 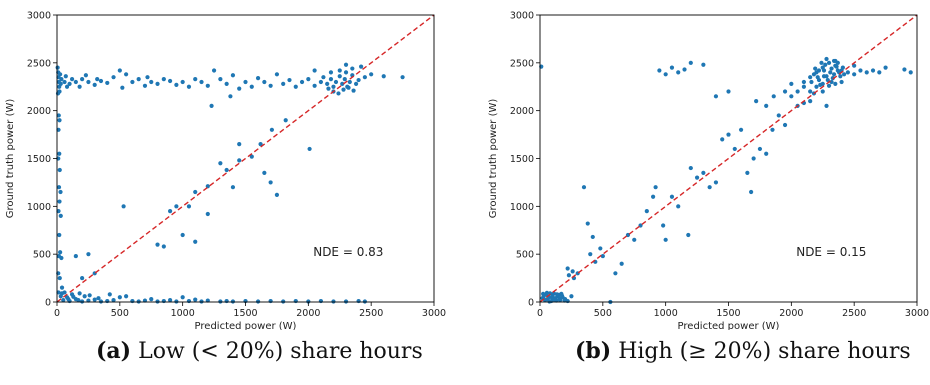 What do you see at coordinates (434, 313) in the screenshot?
I see `x-tick-label: 3000` at bounding box center [434, 313].